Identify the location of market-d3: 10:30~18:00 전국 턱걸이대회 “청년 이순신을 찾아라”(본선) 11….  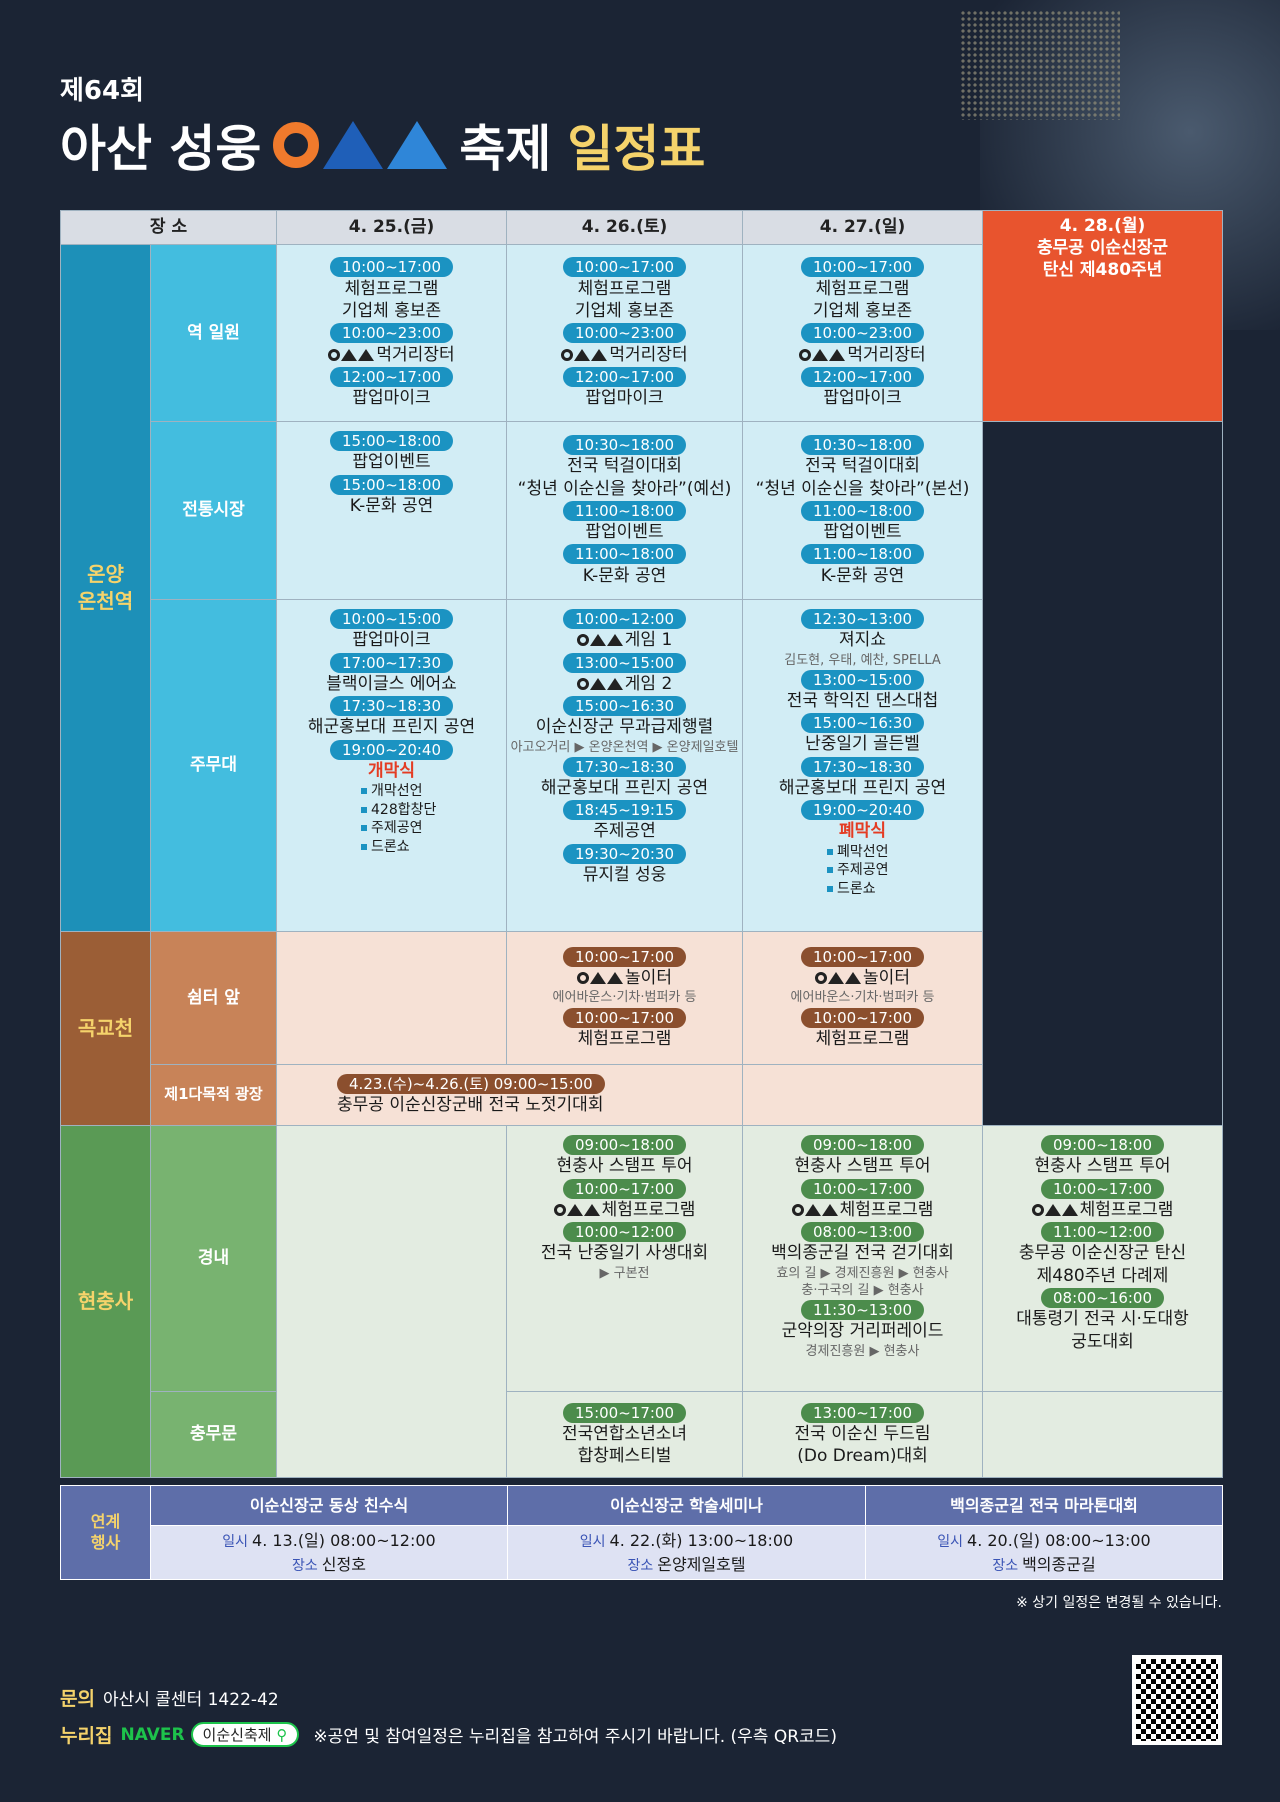
(863, 510).